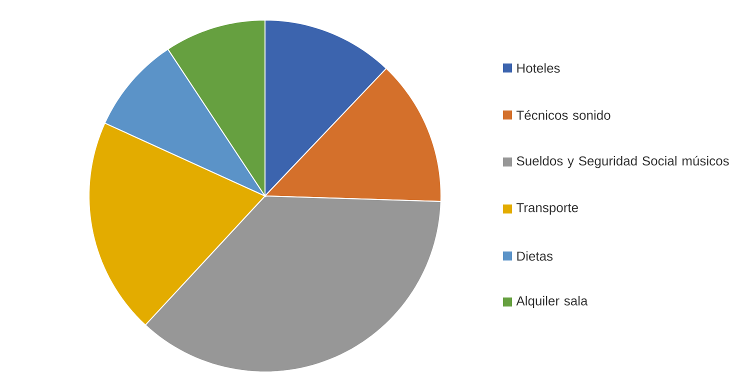  What do you see at coordinates (552, 302) in the screenshot?
I see `legend-label: Alquiler sala` at bounding box center [552, 302].